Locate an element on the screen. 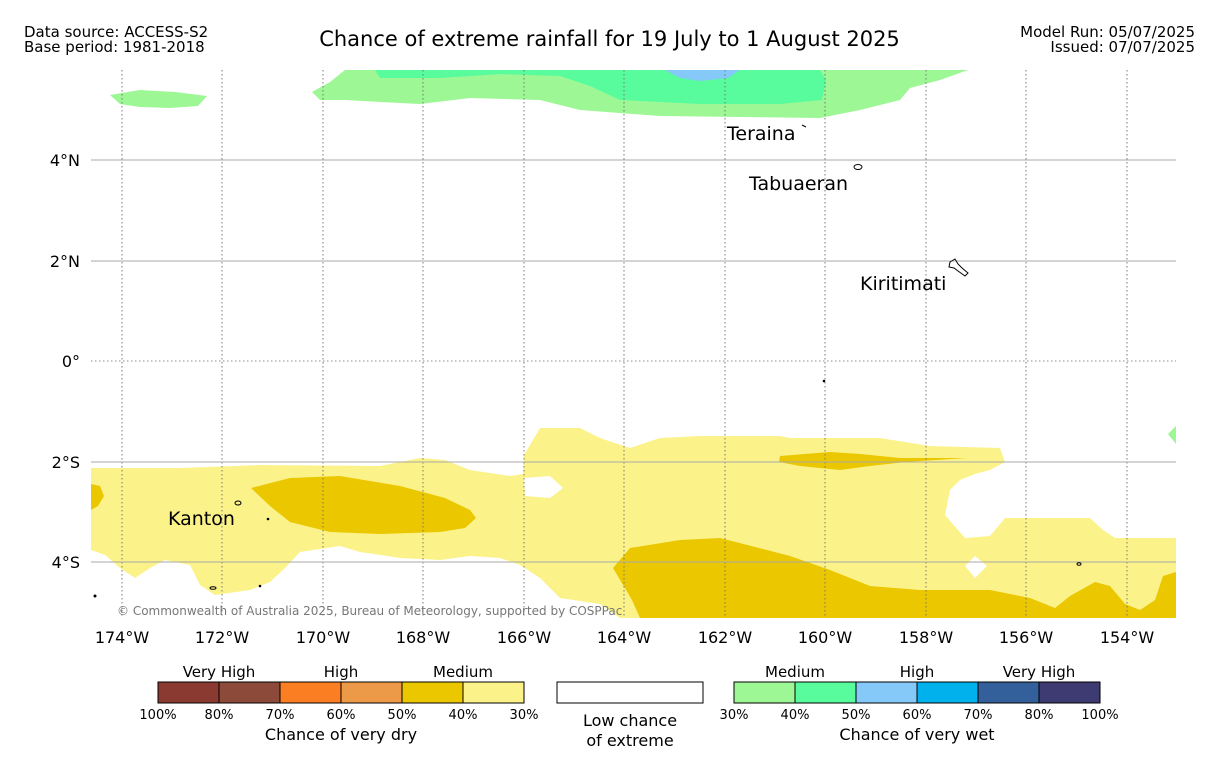  legend-dry-tick: 40% is located at coordinates (463, 715).